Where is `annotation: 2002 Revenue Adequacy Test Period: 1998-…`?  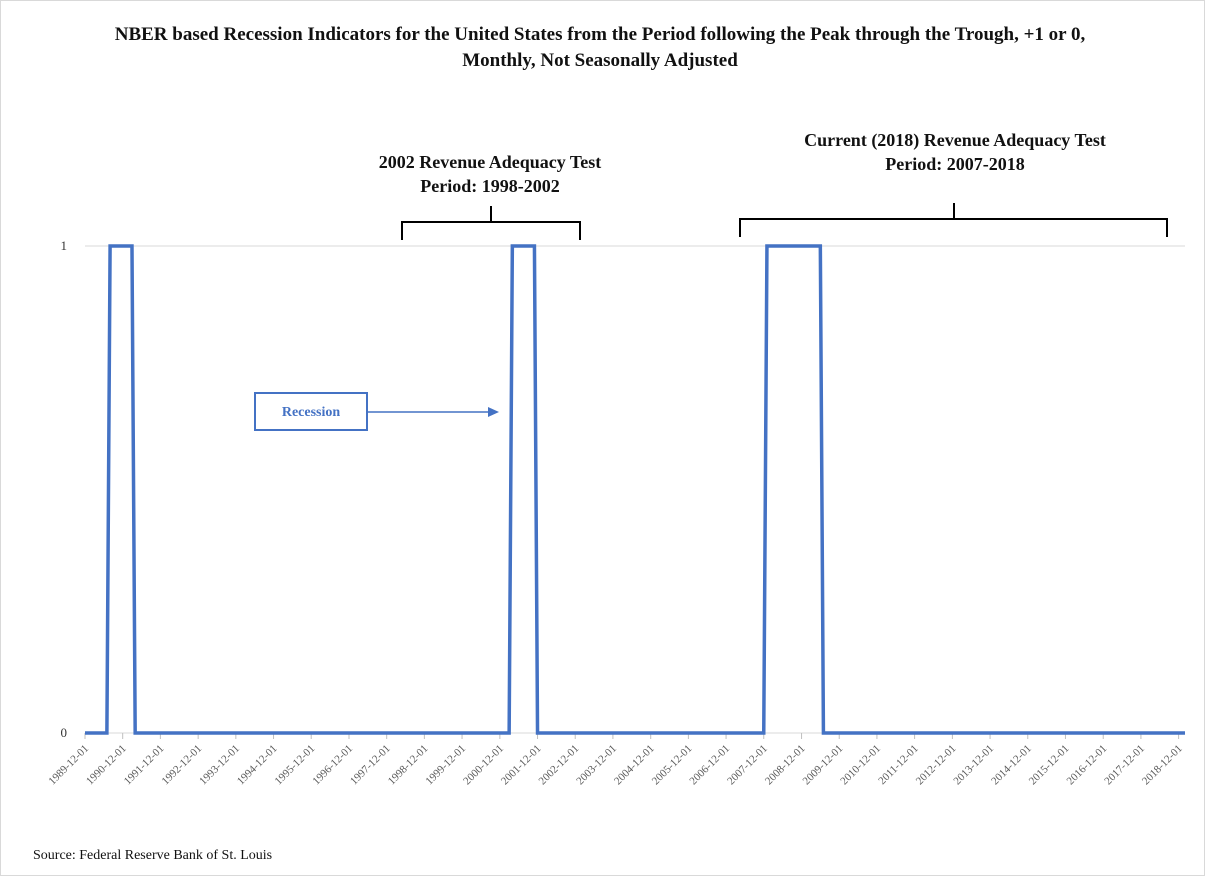
annotation: 2002 Revenue Adequacy Test Period: 1998-… is located at coordinates (490, 174).